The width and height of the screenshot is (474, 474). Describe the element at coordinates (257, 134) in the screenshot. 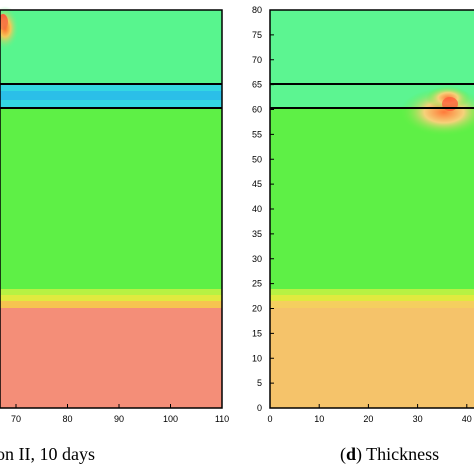

I see `right-y-tick-label: 55` at that location.